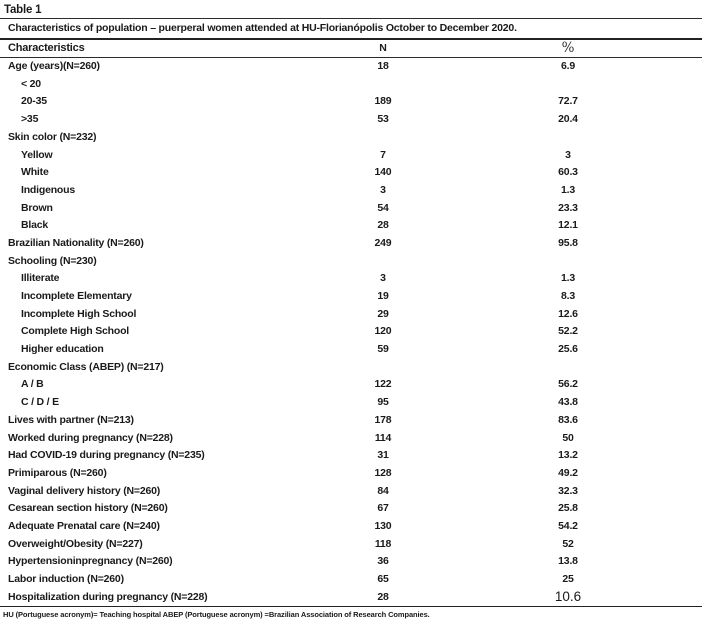 The image size is (702, 621). What do you see at coordinates (568, 331) in the screenshot?
I see `row-percent-value: 52.2` at bounding box center [568, 331].